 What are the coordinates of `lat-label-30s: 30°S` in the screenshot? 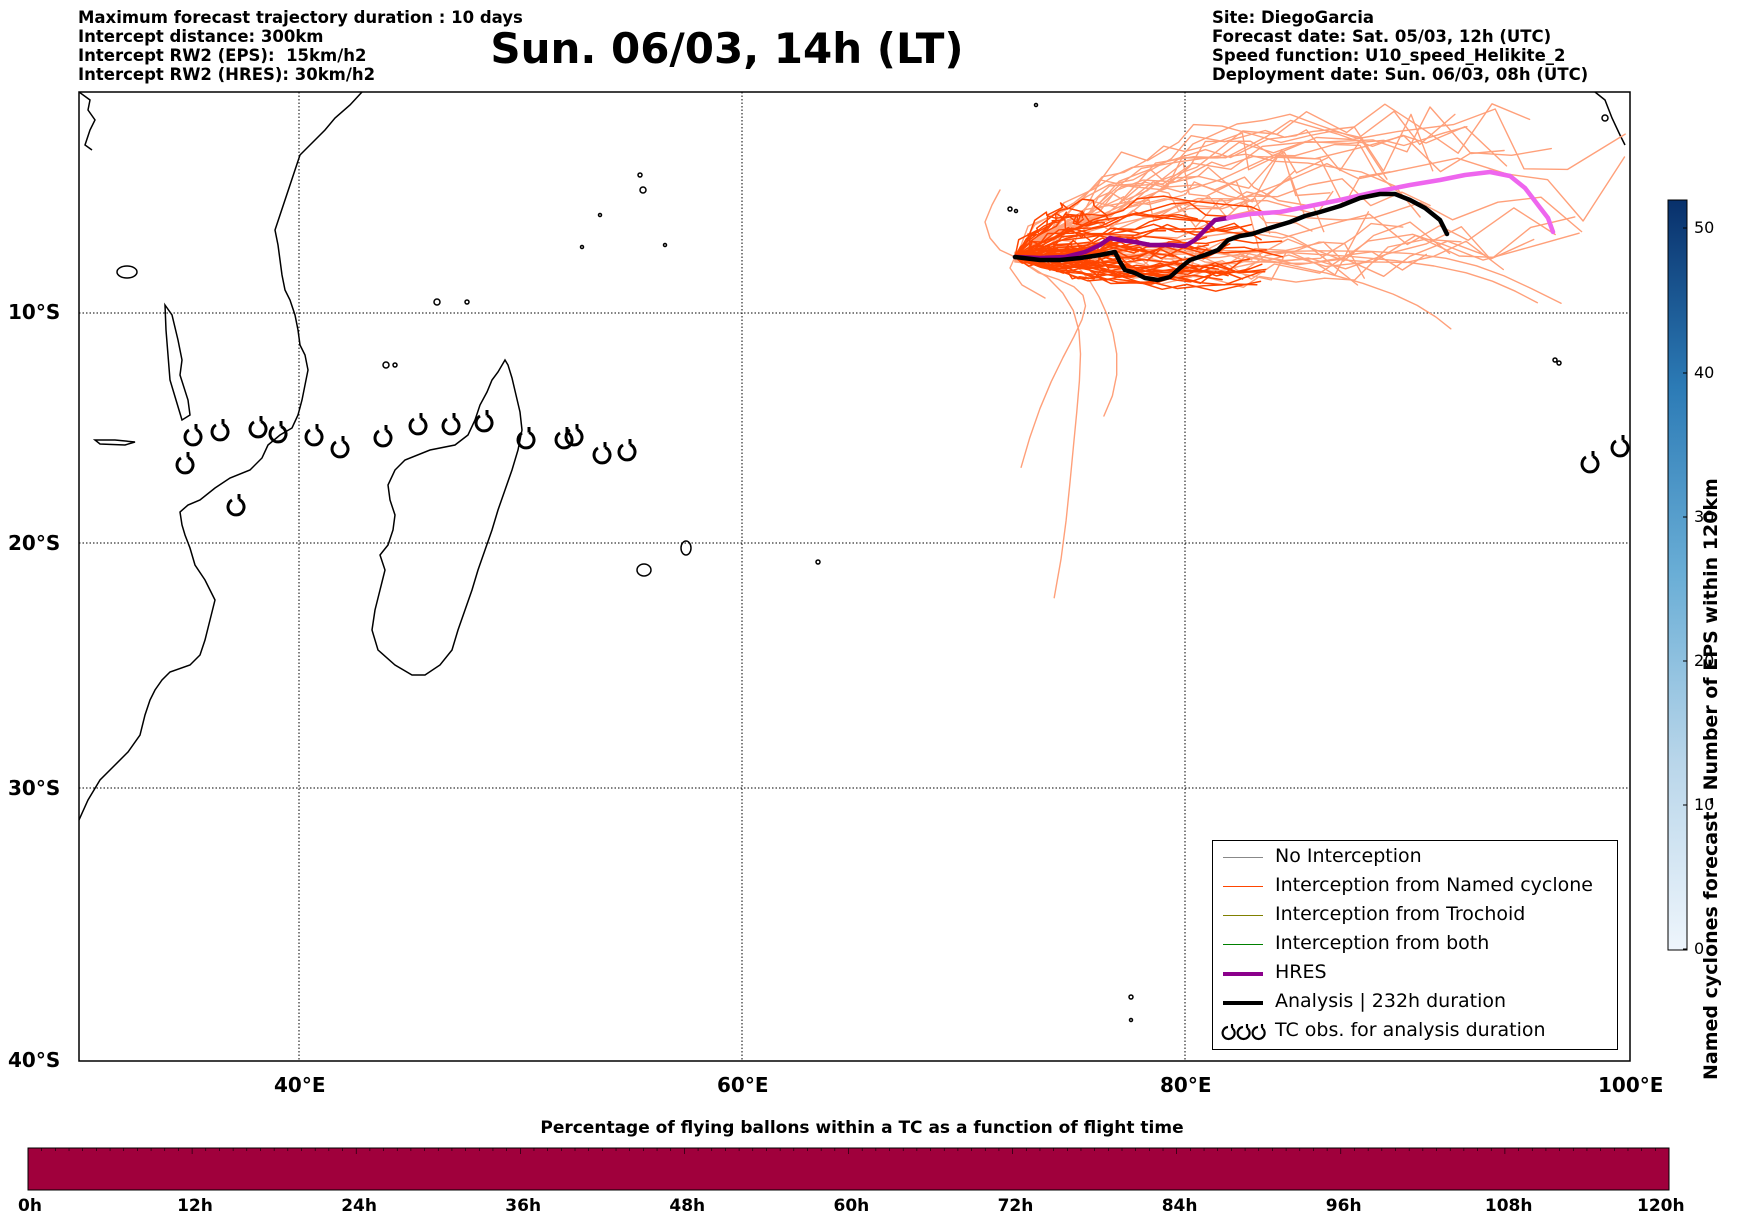 It's located at (34, 788).